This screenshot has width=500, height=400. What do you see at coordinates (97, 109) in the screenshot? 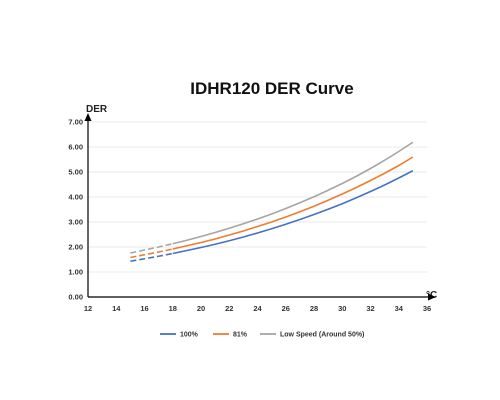
I see `y-axis-title: DER` at bounding box center [97, 109].